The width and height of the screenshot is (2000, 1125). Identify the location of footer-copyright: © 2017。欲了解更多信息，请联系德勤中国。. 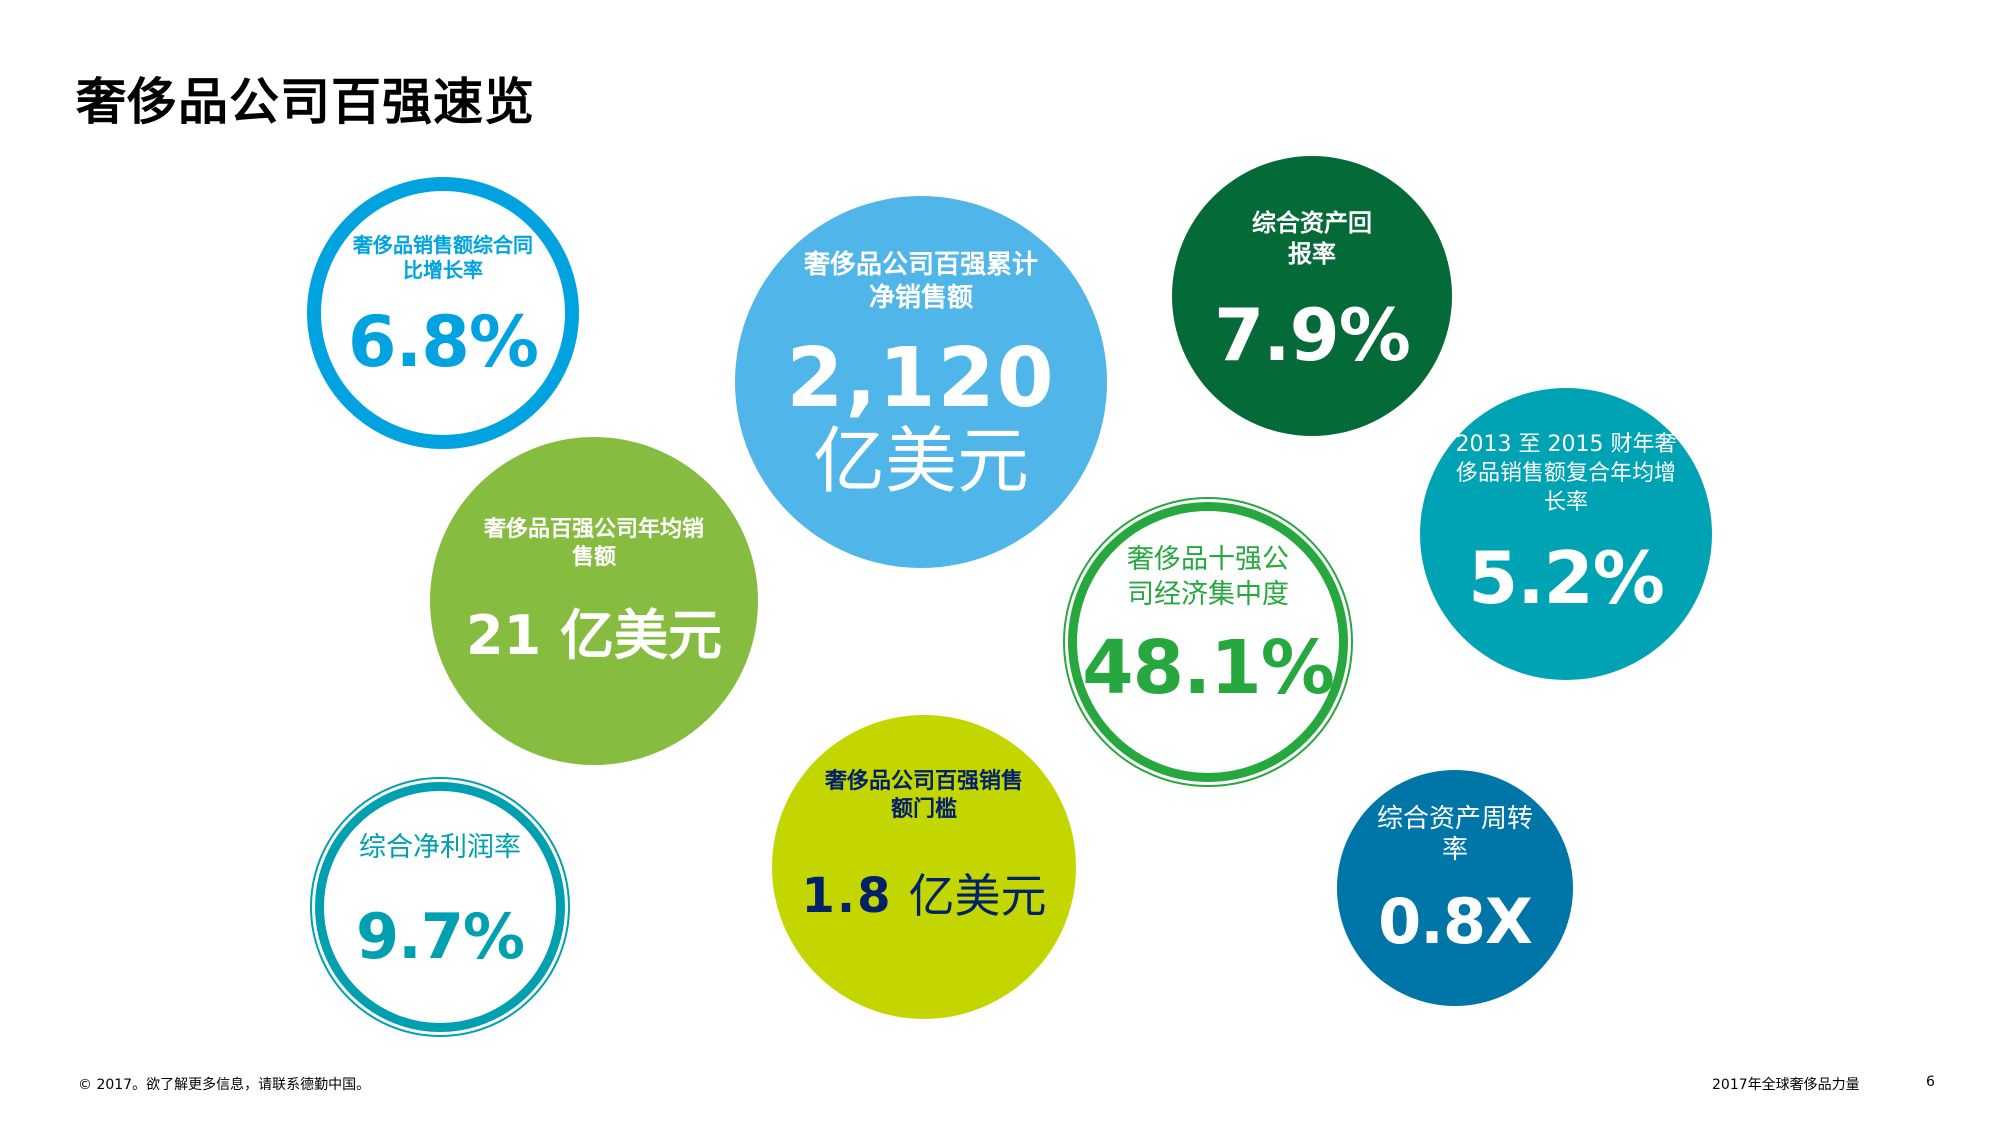
(224, 1085).